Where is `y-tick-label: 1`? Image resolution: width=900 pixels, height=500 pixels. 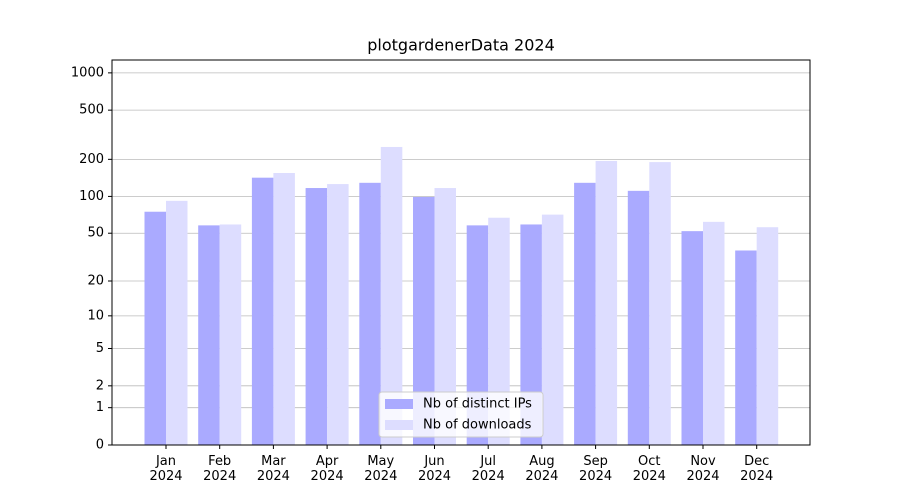 y-tick-label: 1 is located at coordinates (100, 407).